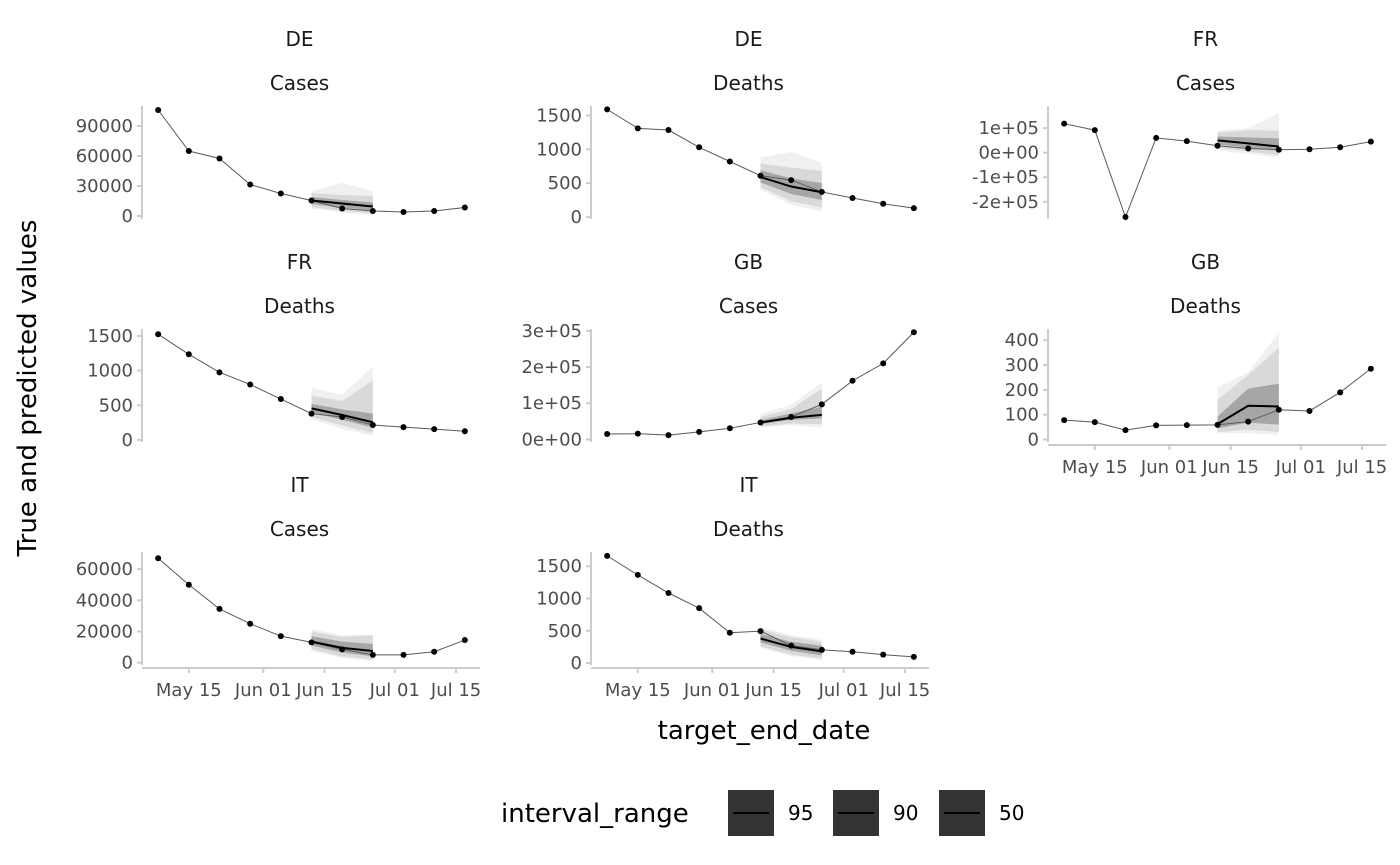 This screenshot has width=1400, height=865. Describe the element at coordinates (104, 126) in the screenshot. I see `y-tick-label: 90000` at that location.